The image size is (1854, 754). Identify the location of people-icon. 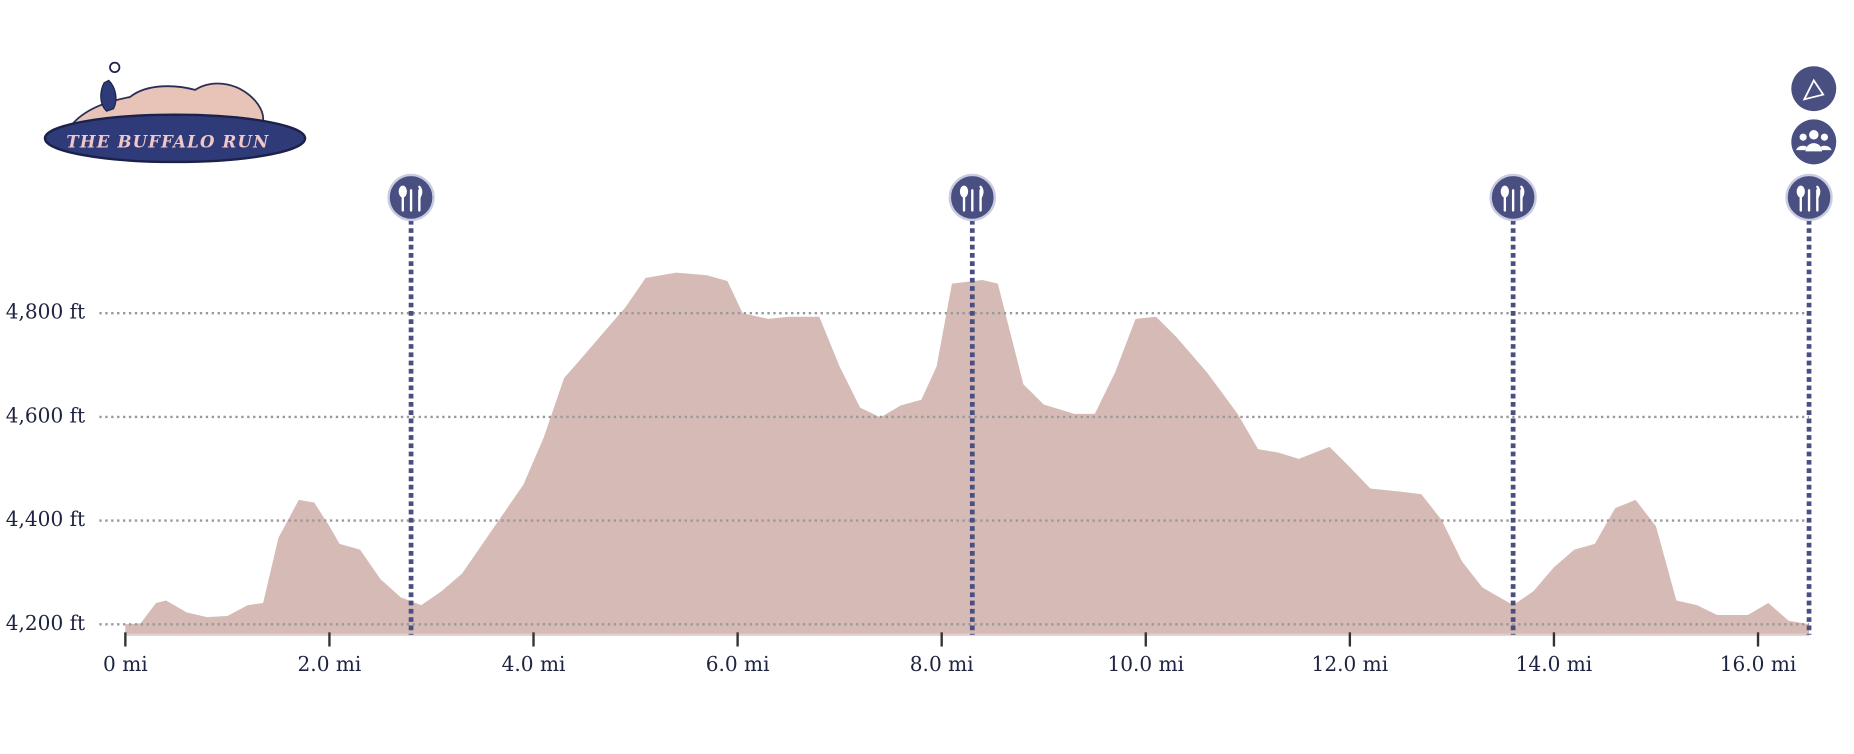
(1814, 141).